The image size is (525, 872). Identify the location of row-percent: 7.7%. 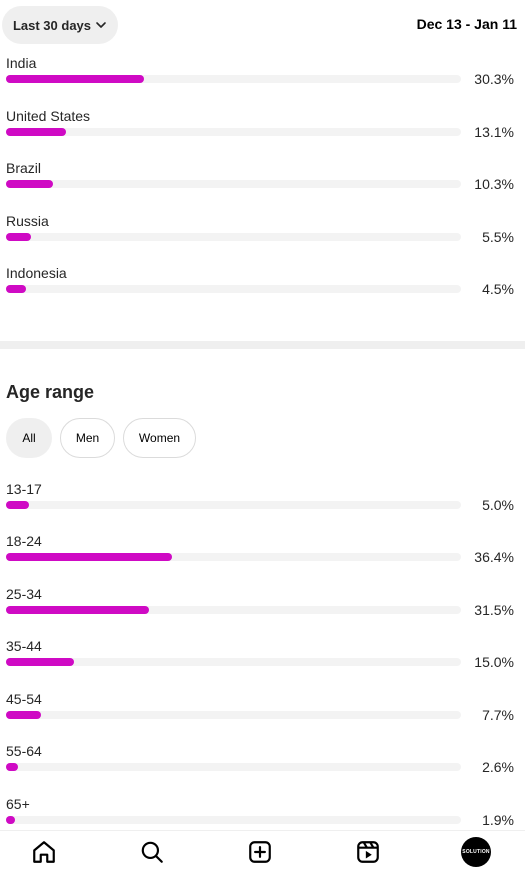
(498, 715).